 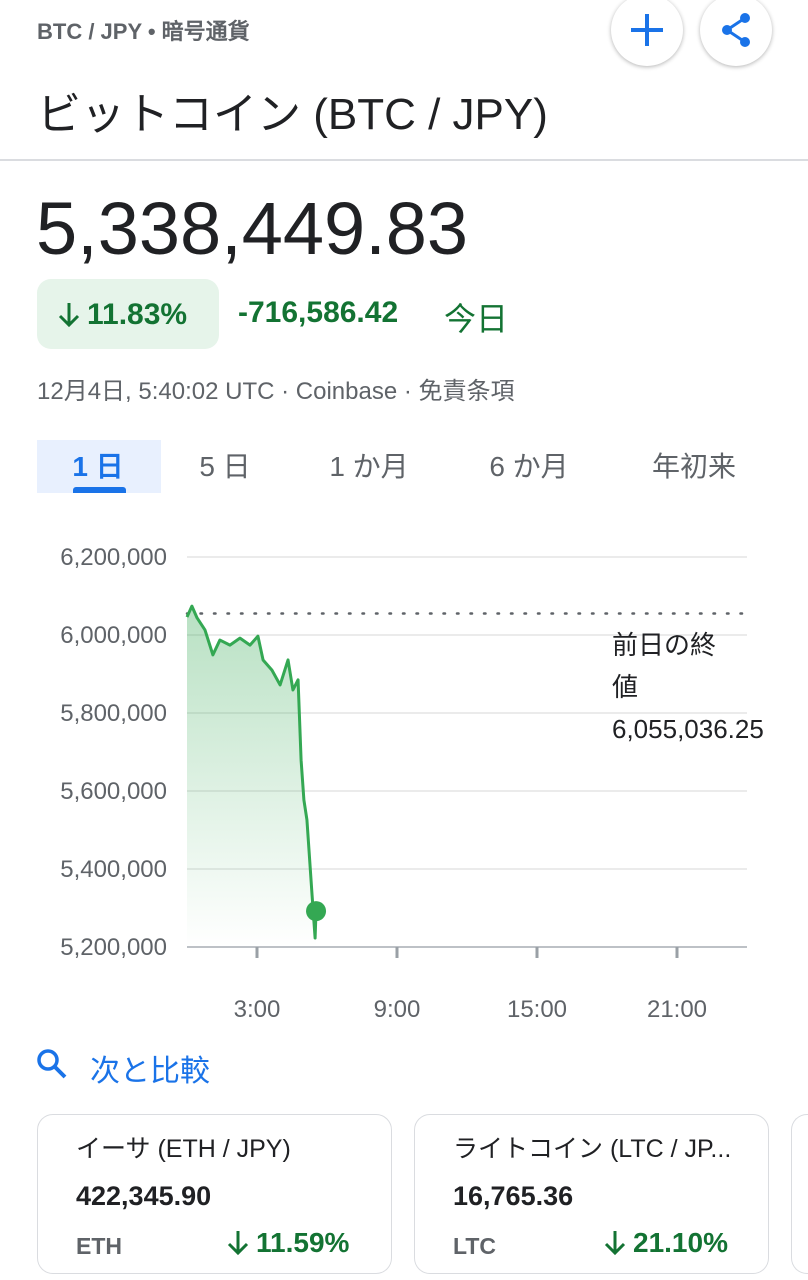 What do you see at coordinates (252, 228) in the screenshot?
I see `price: 5,338,449.83` at bounding box center [252, 228].